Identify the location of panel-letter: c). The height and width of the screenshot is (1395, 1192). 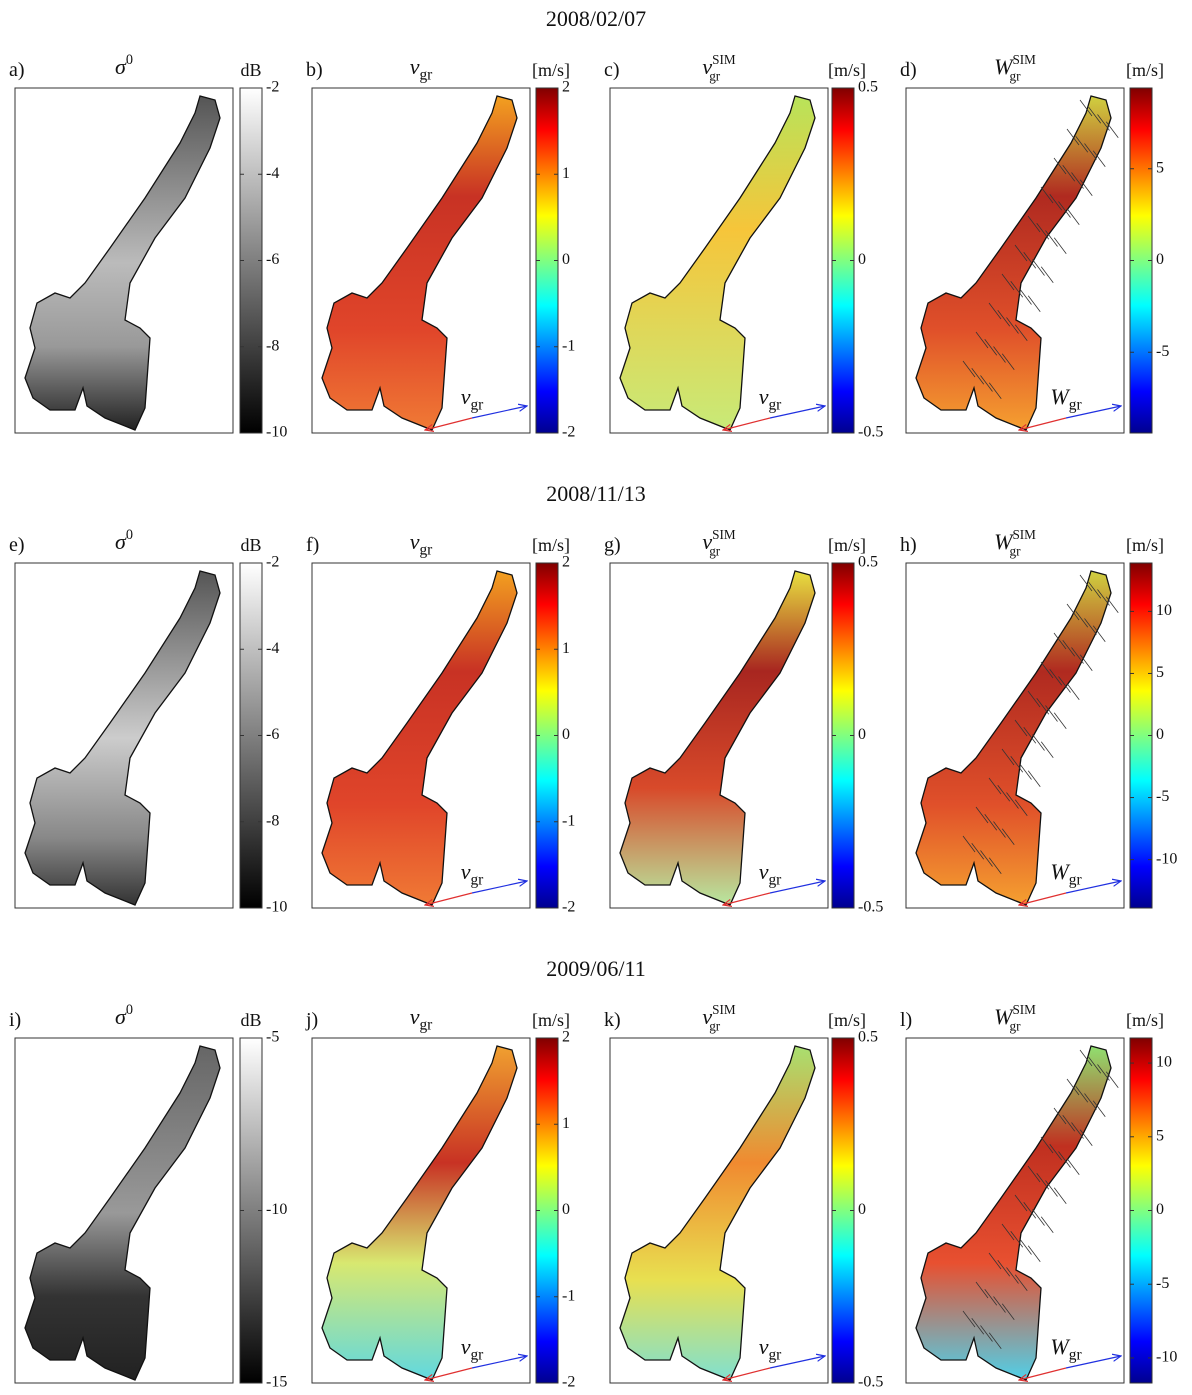
(612, 70).